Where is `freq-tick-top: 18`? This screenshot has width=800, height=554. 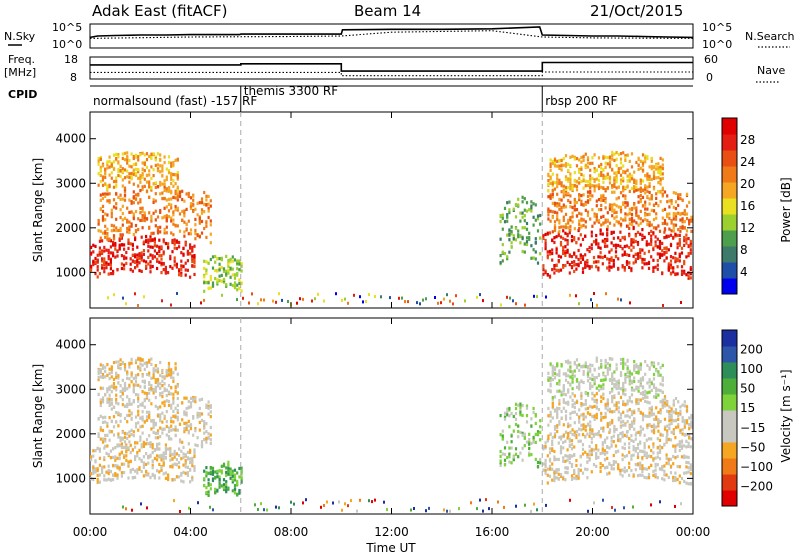
freq-tick-top: 18 is located at coordinates (71, 59).